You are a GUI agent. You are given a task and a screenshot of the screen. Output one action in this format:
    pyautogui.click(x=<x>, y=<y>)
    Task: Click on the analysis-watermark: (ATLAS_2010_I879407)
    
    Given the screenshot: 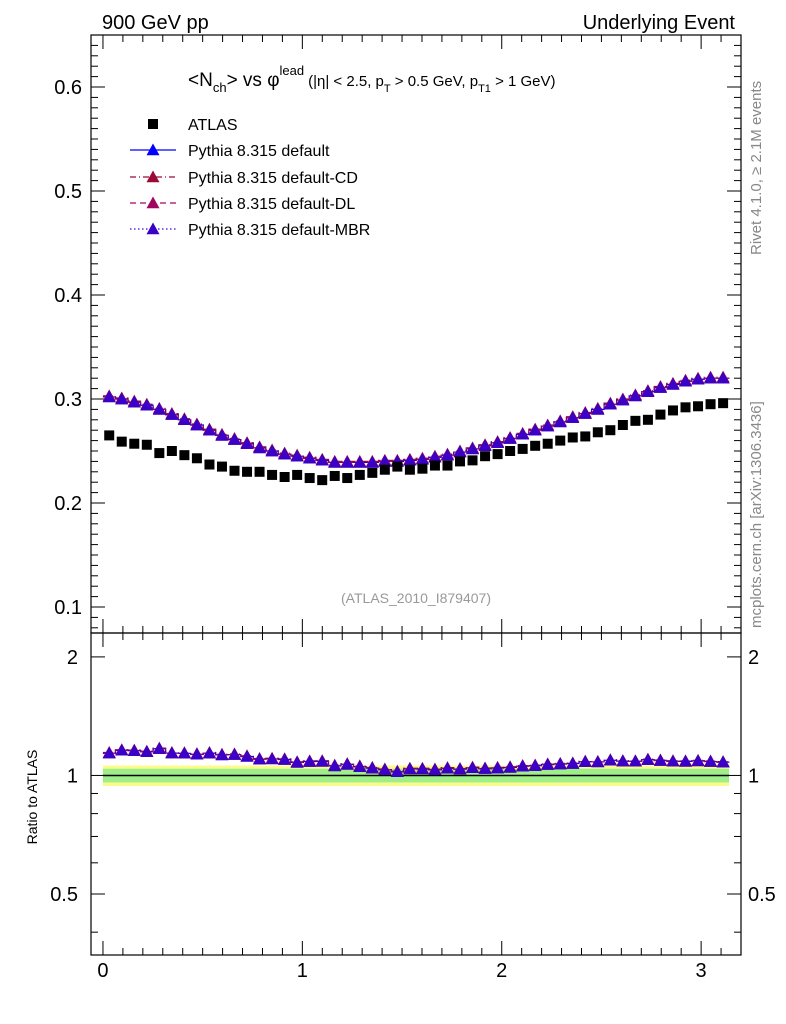 What is the action you would take?
    pyautogui.click(x=416, y=598)
    